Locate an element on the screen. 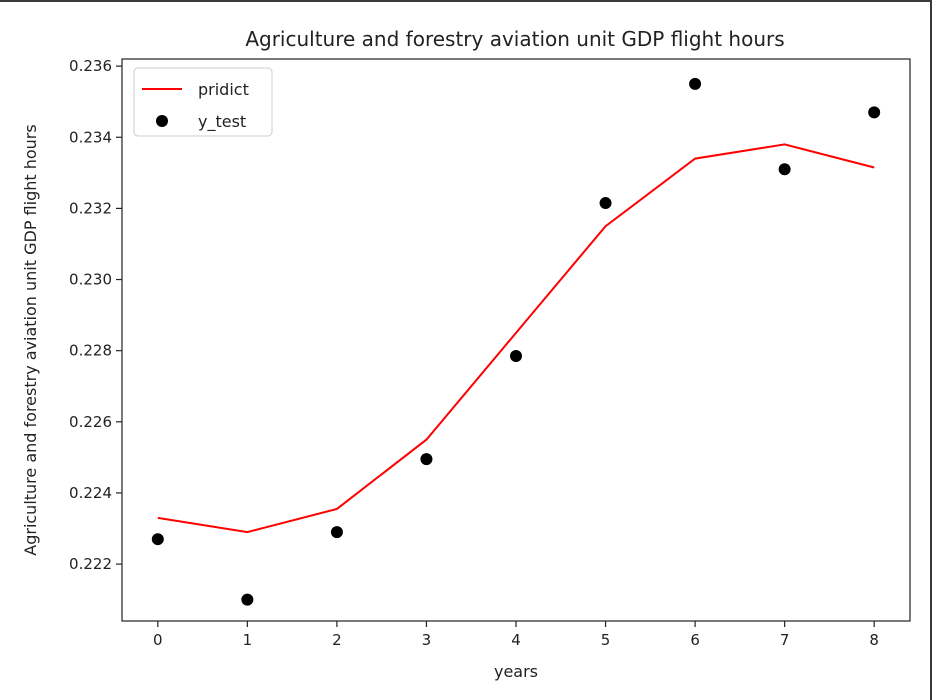 The width and height of the screenshot is (932, 700). y-axis: 0.222 0.224 0.226 0.228 0.230 0.232 0.234 0.236 is located at coordinates (95, 315).